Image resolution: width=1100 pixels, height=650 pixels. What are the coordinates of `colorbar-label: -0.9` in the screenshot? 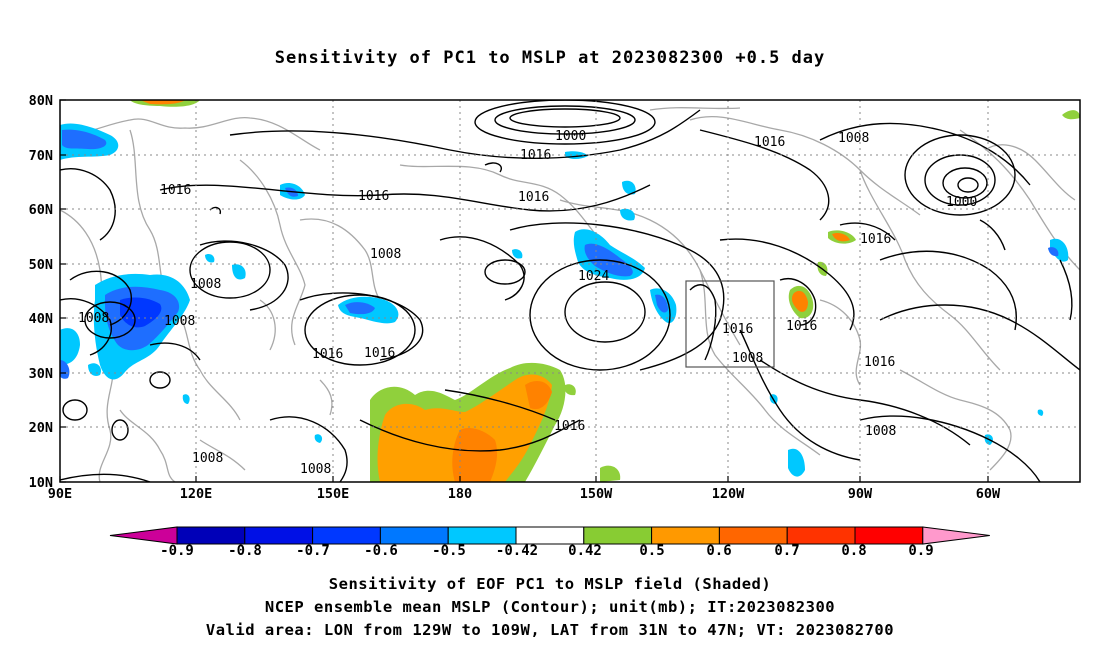 It's located at (177, 551).